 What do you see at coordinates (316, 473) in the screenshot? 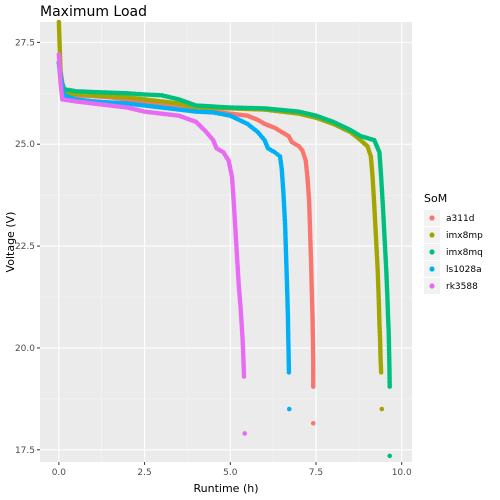
I see `x-tick-label: 7.5` at bounding box center [316, 473].